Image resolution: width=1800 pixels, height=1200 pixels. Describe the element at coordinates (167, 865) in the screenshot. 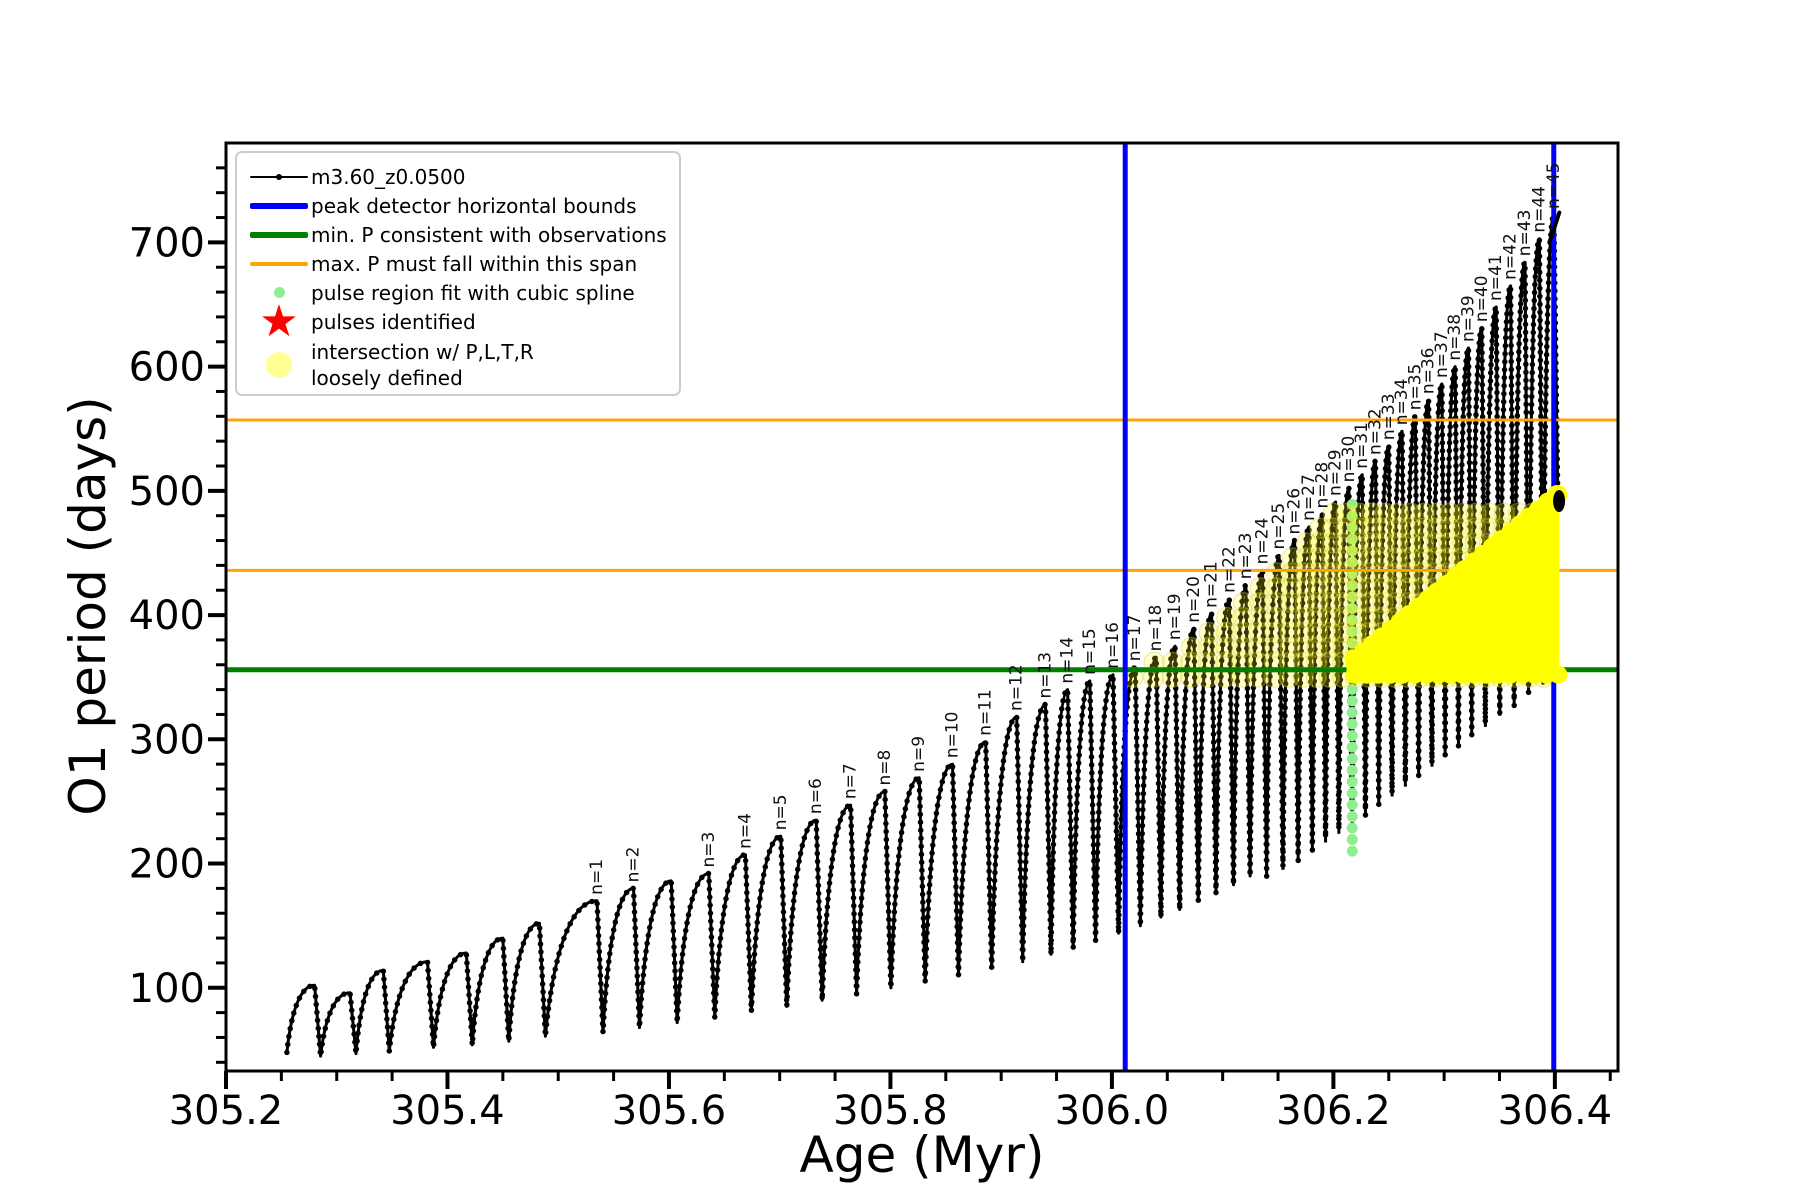

I see `y-tick-label: 200` at that location.